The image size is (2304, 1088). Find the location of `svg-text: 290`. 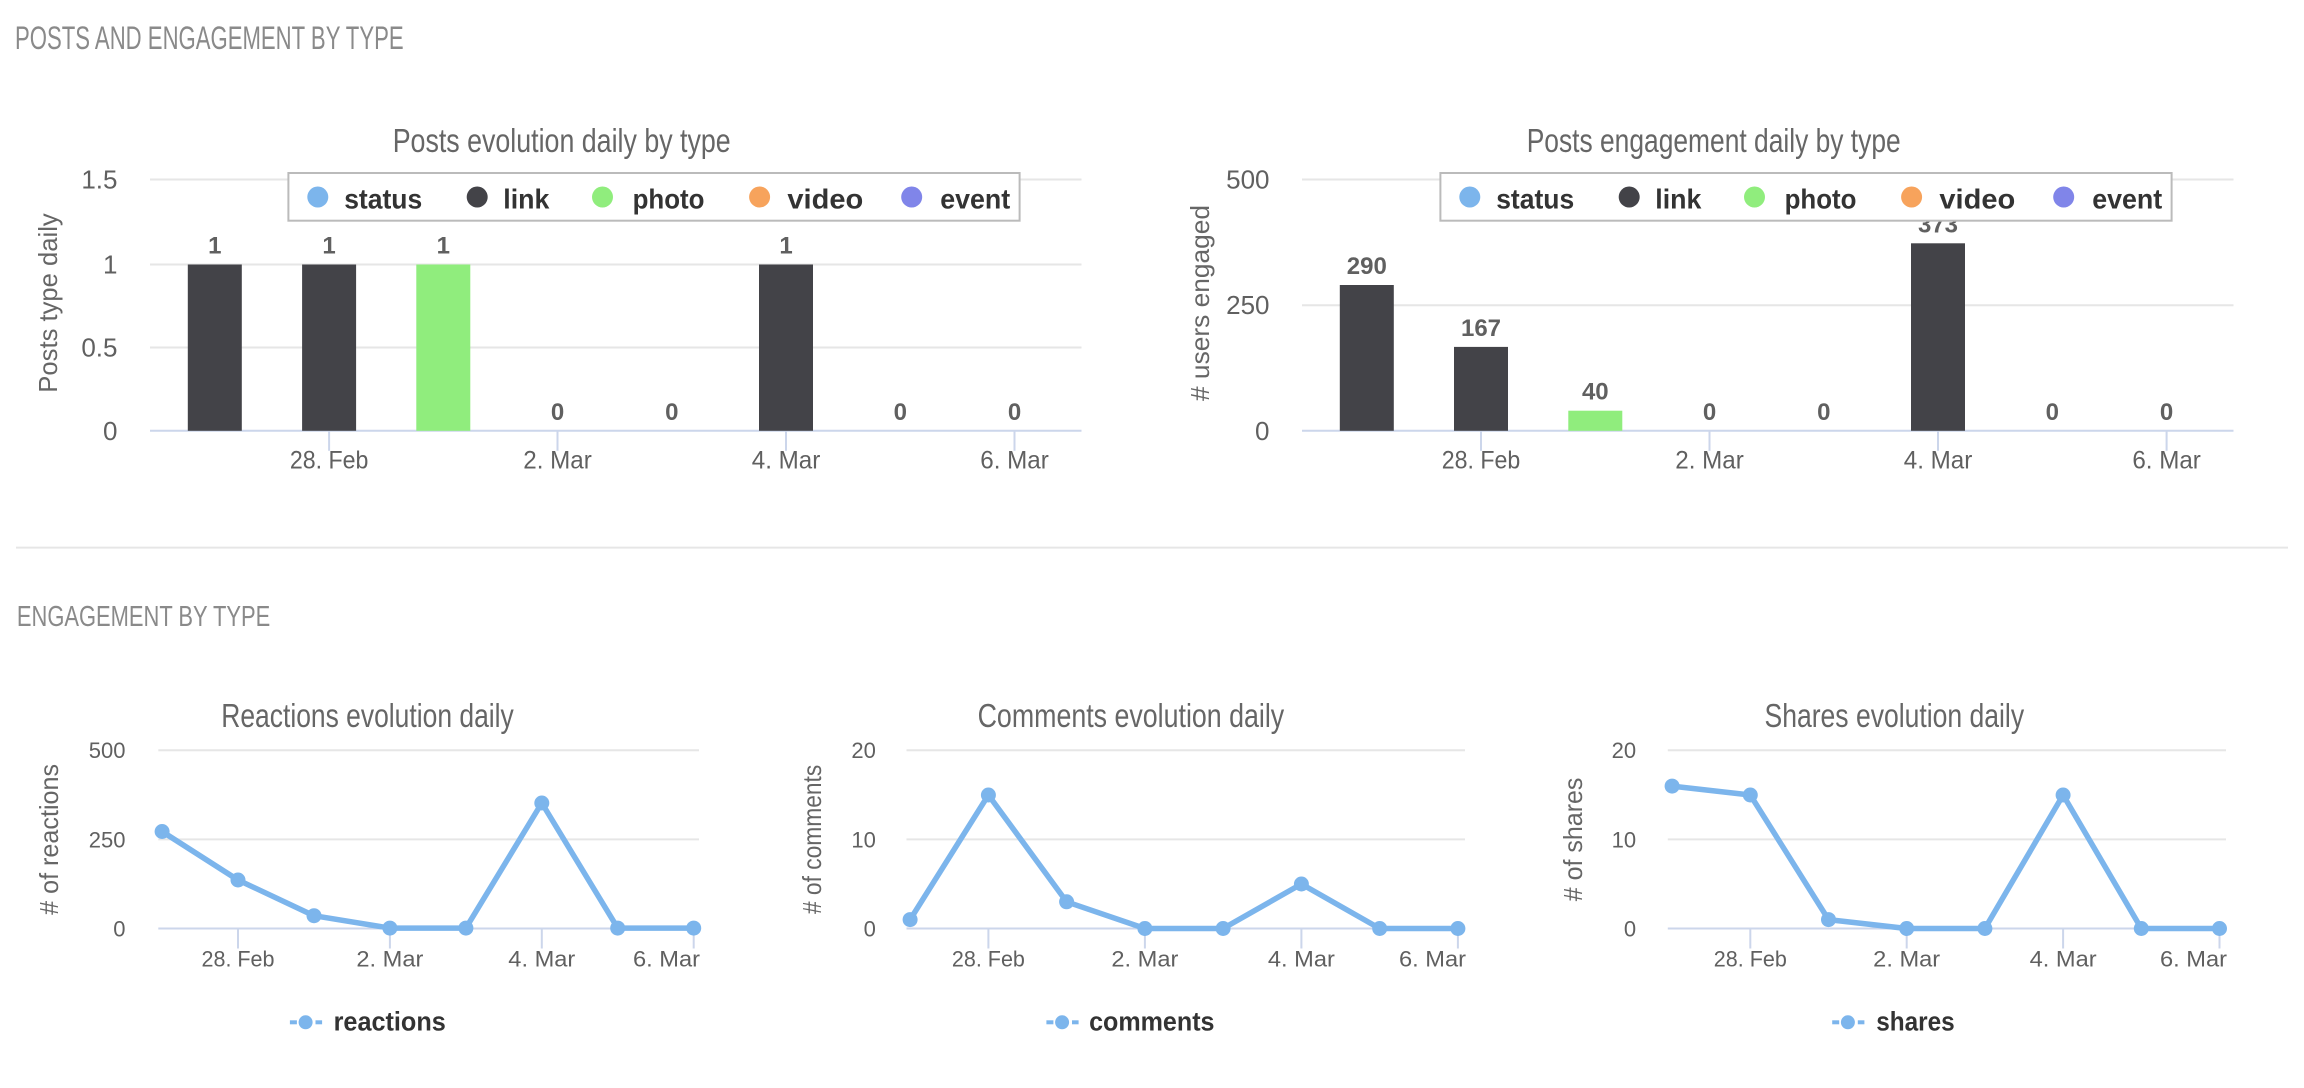

svg-text: 290 is located at coordinates (1367, 266).